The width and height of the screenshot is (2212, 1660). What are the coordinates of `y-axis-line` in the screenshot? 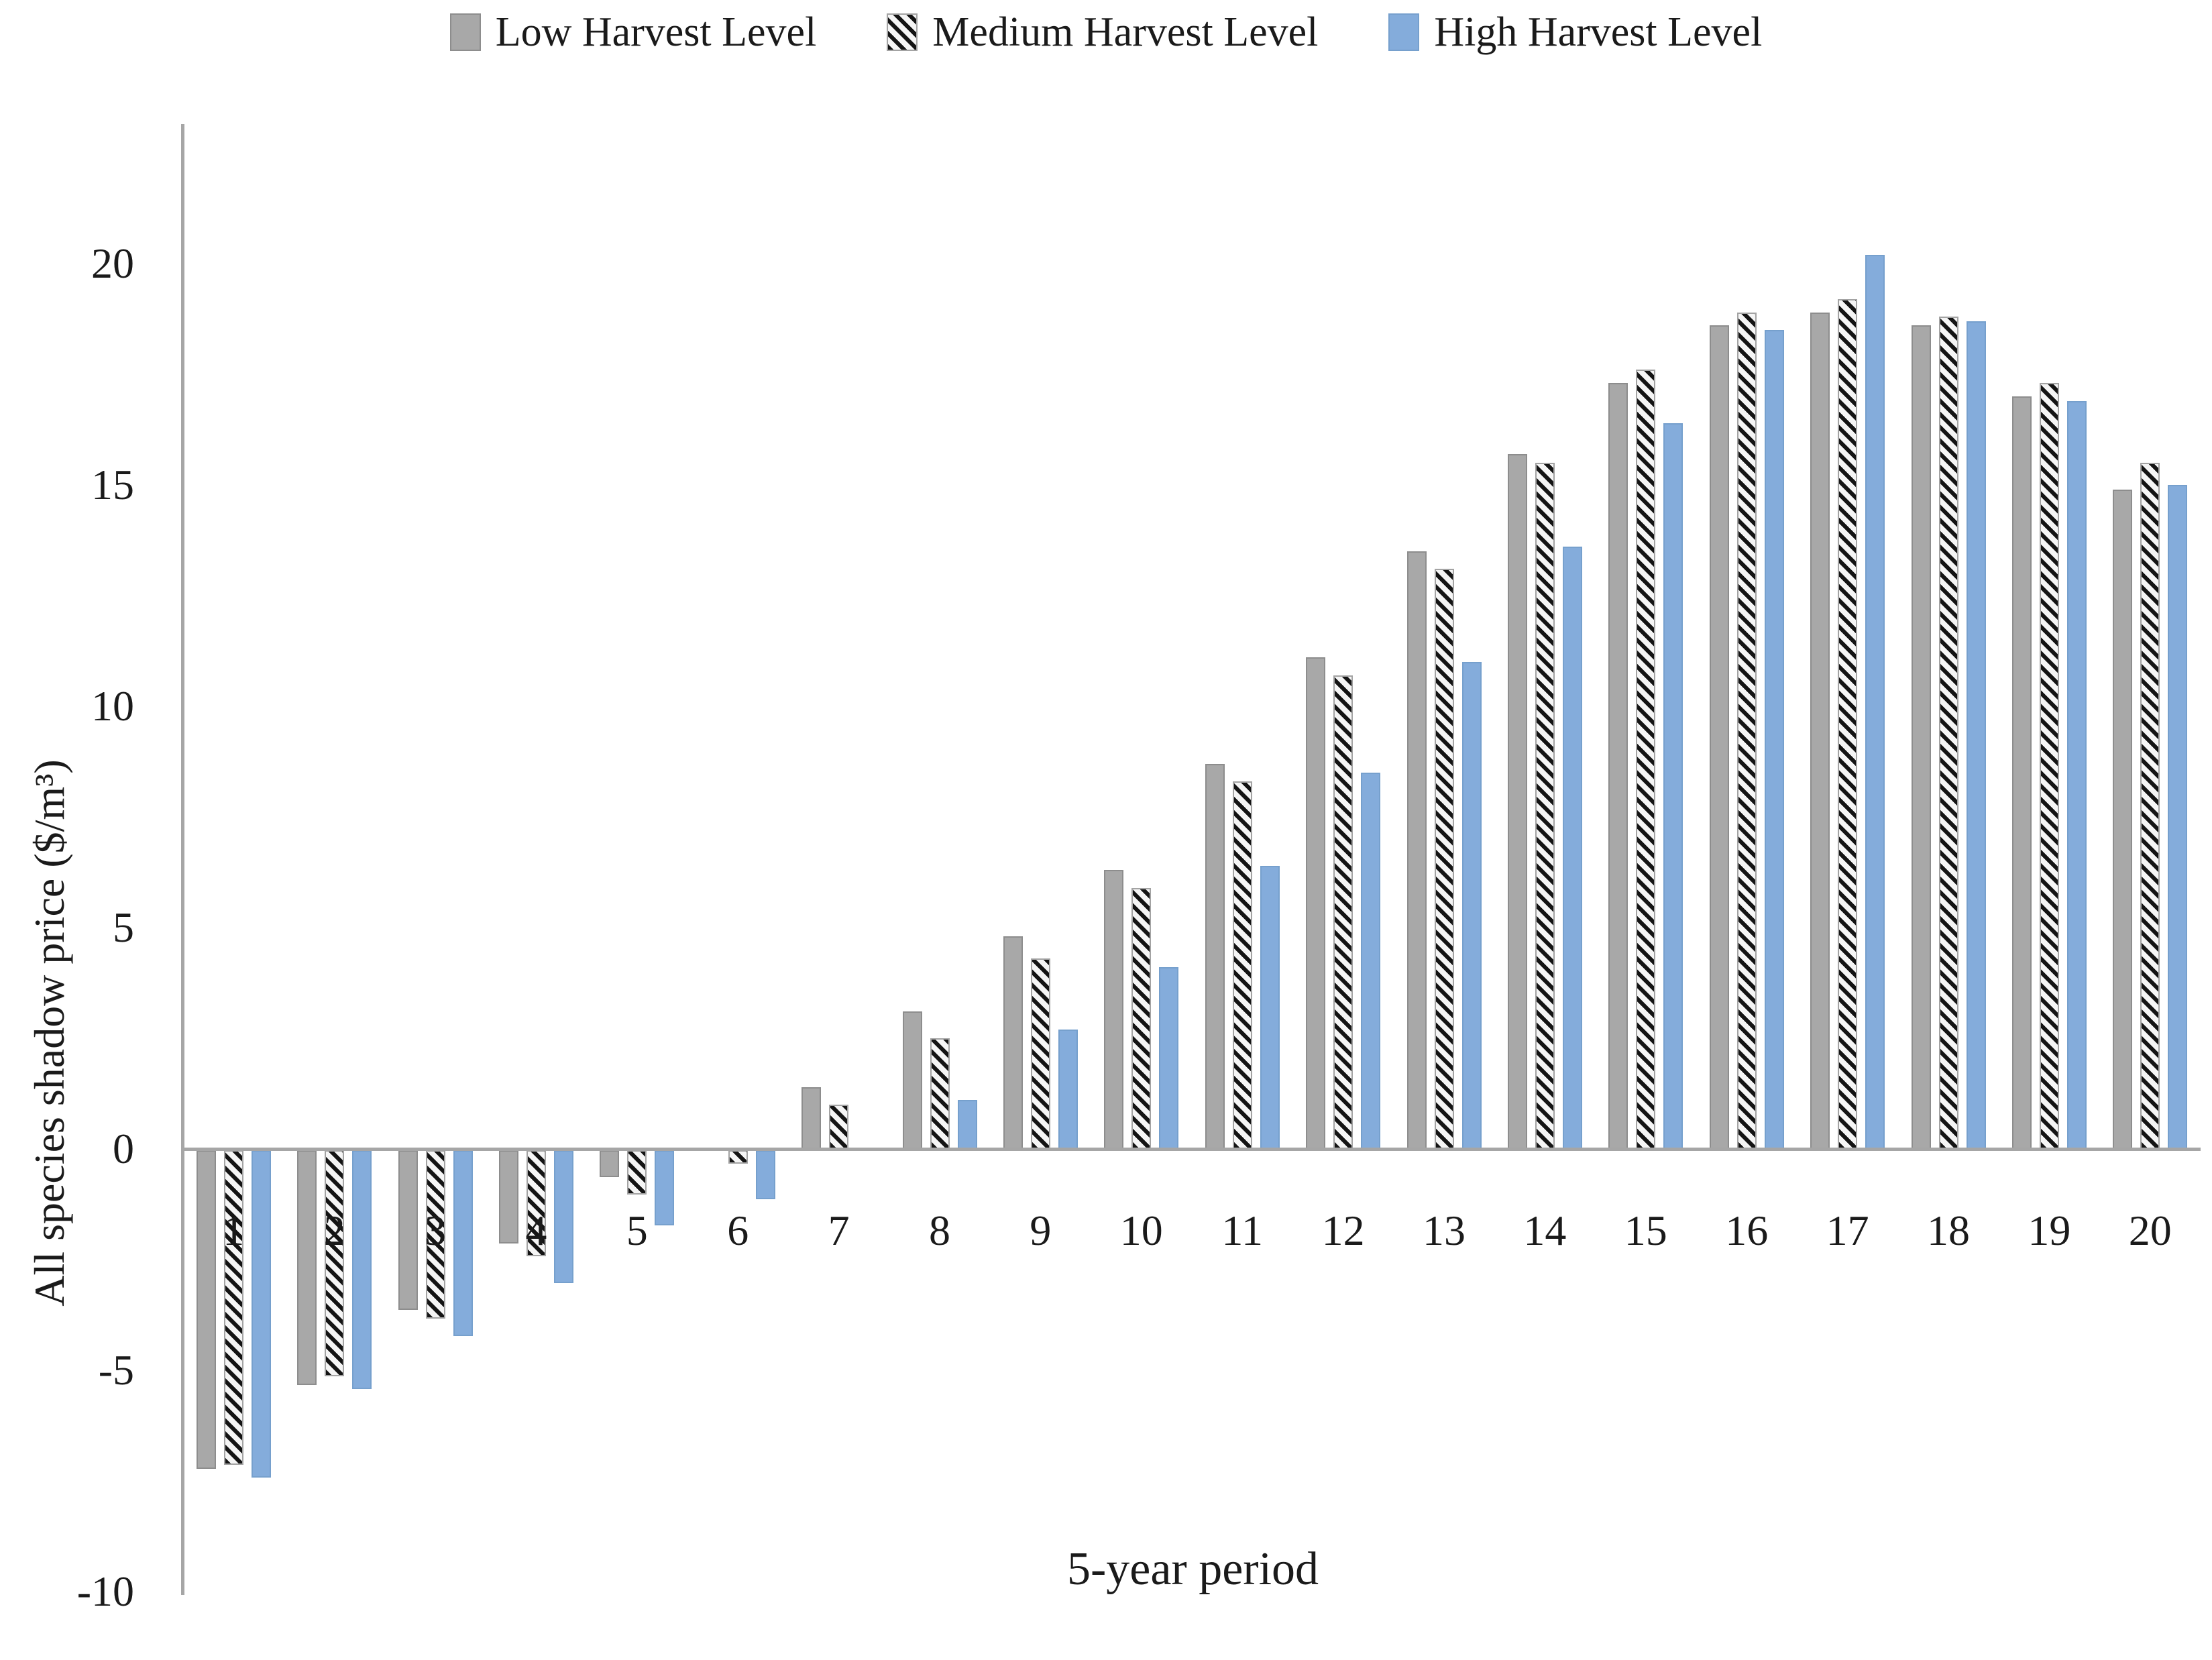 It's located at (182, 859).